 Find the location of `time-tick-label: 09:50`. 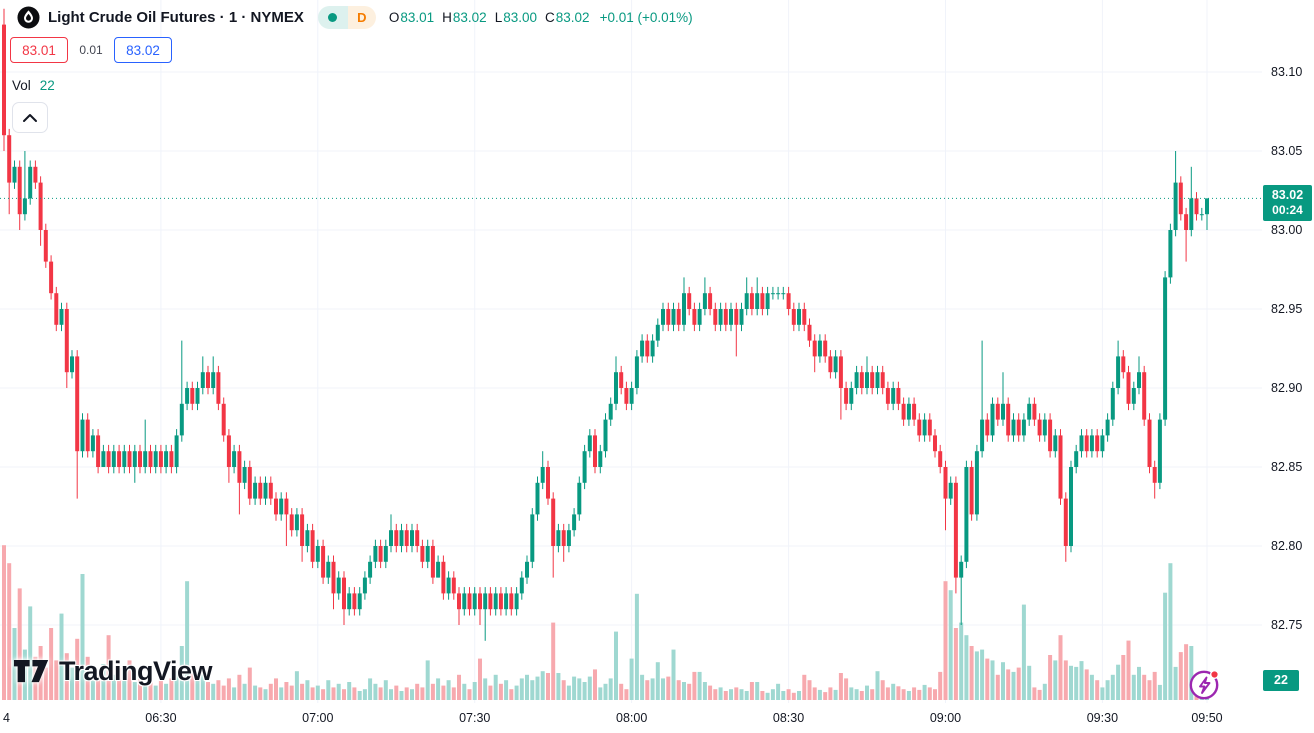

time-tick-label: 09:50 is located at coordinates (1207, 718).